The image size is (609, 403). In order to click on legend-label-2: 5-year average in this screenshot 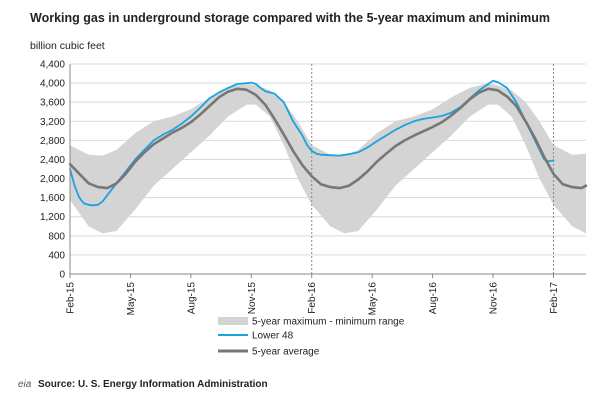, I will do `click(286, 352)`.